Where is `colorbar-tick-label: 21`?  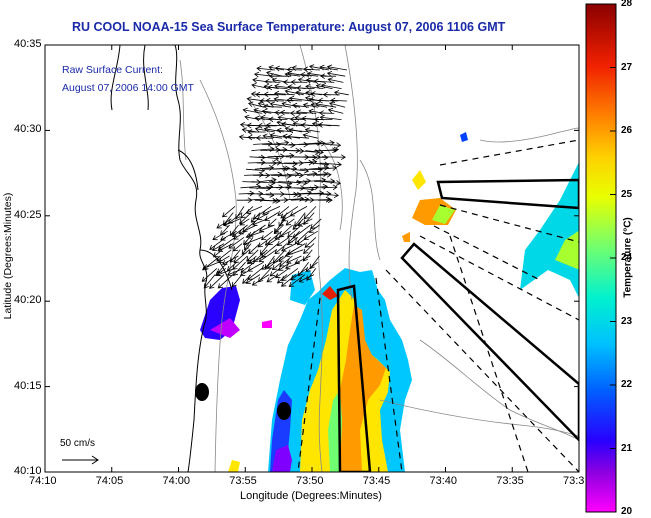 colorbar-tick-label: 21 is located at coordinates (627, 448).